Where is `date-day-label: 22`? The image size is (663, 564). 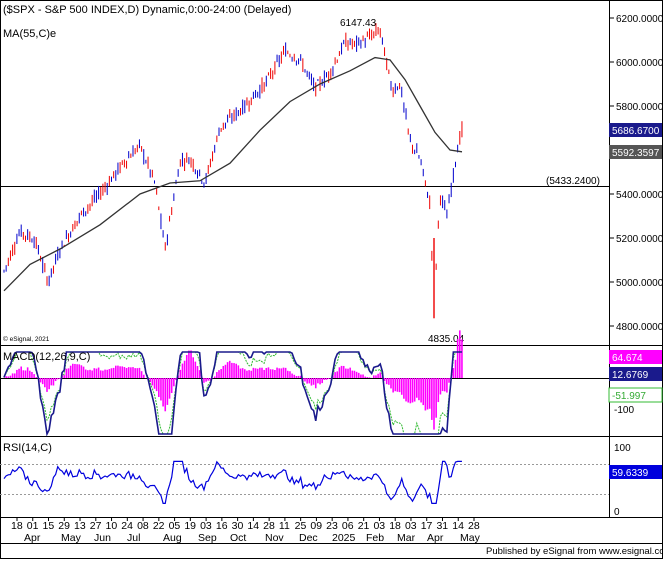 date-day-label: 22 is located at coordinates (159, 526).